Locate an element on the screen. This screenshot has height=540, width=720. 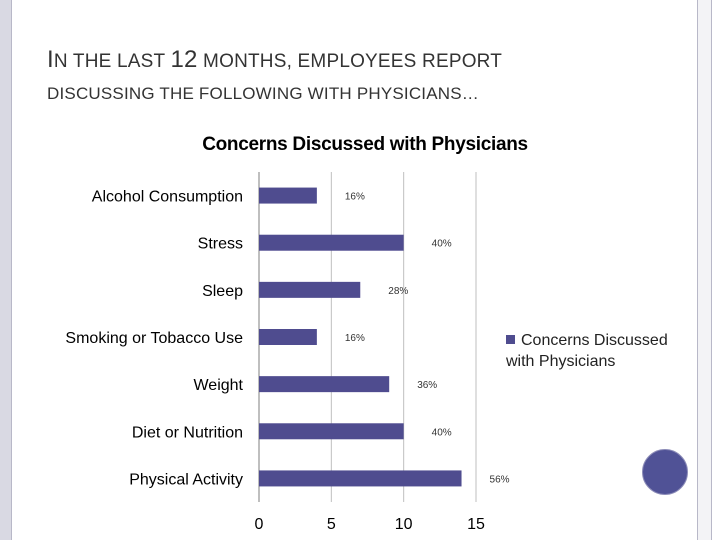
data-label: 28% is located at coordinates (398, 291).